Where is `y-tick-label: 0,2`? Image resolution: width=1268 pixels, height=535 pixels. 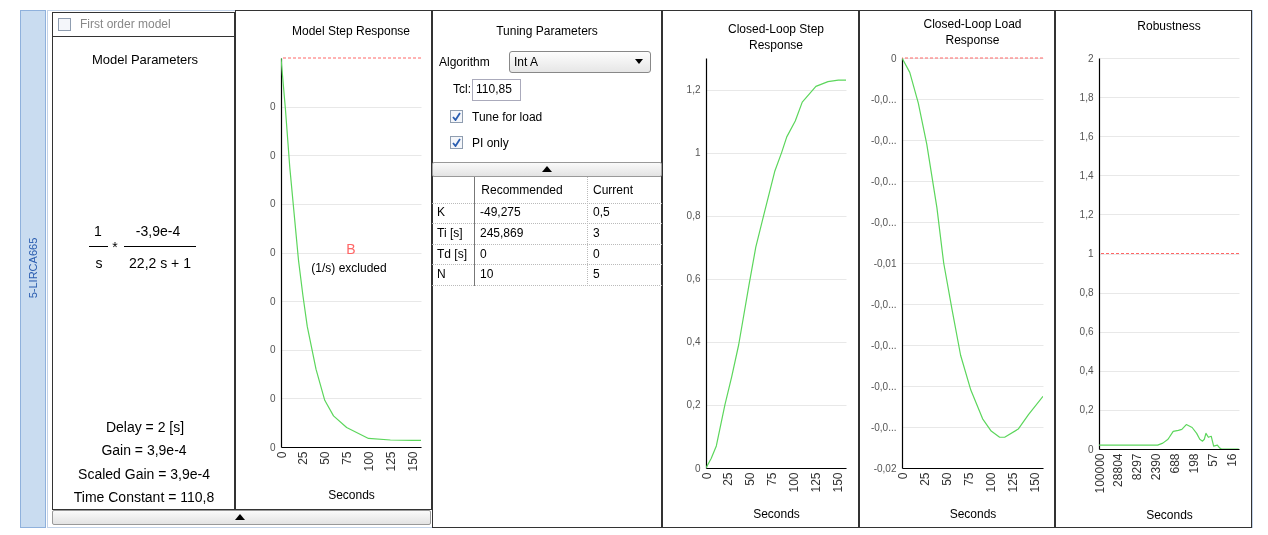 y-tick-label: 0,2 is located at coordinates (1086, 410).